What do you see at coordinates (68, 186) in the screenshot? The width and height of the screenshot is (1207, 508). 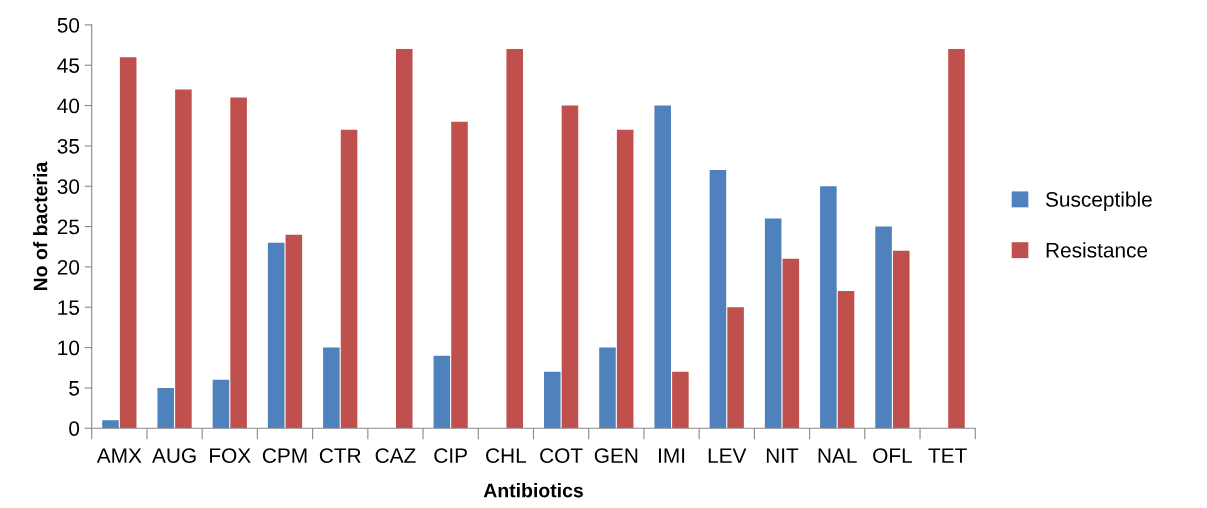 I see `y-tick-label: 30` at bounding box center [68, 186].